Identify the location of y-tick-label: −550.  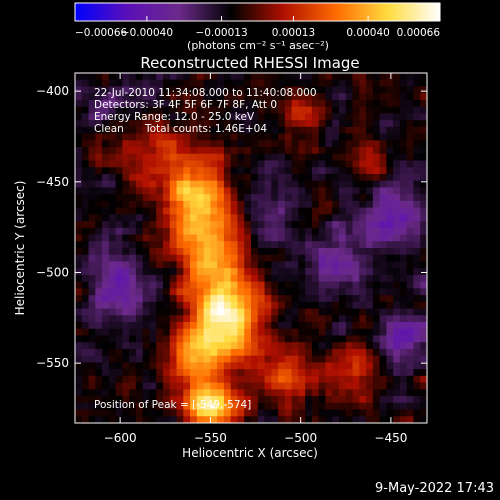
(52, 363).